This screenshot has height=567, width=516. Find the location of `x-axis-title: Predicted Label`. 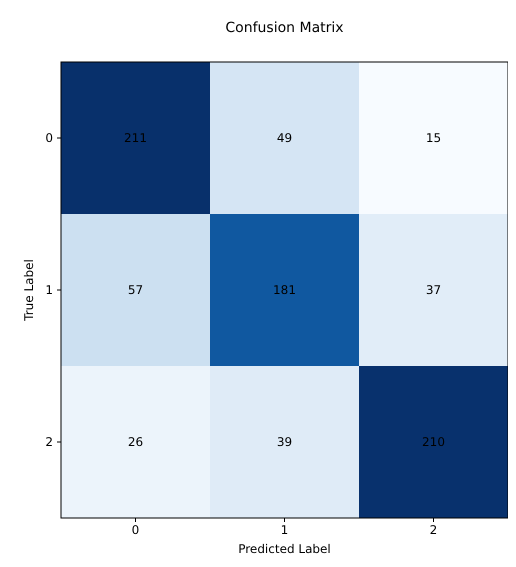

x-axis-title: Predicted Label is located at coordinates (284, 549).